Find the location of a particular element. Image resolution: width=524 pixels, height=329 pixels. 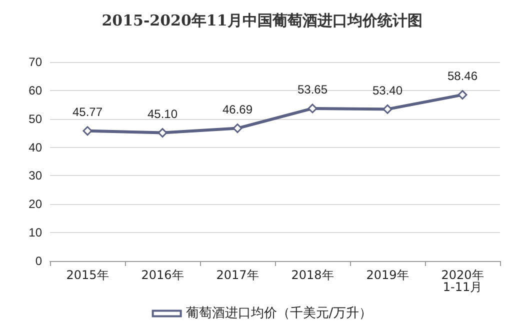

data-label: 53.40 is located at coordinates (387, 90).